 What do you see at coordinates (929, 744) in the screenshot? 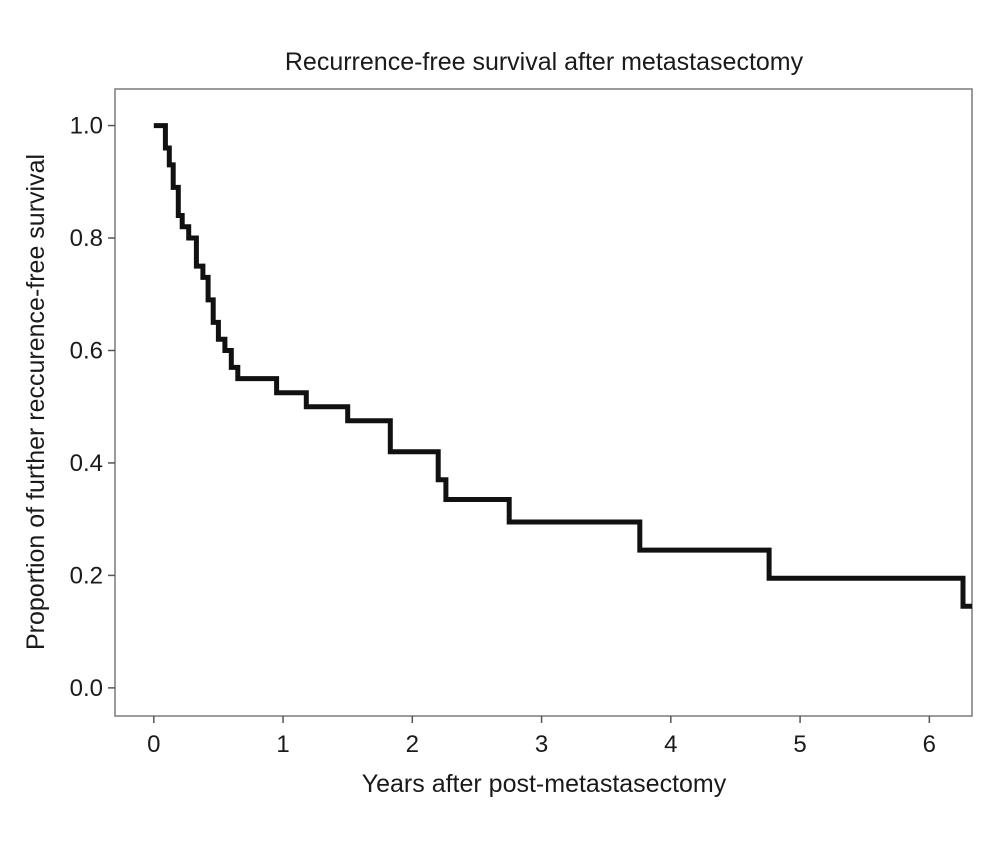
I see `x-tick-label: 6` at bounding box center [929, 744].